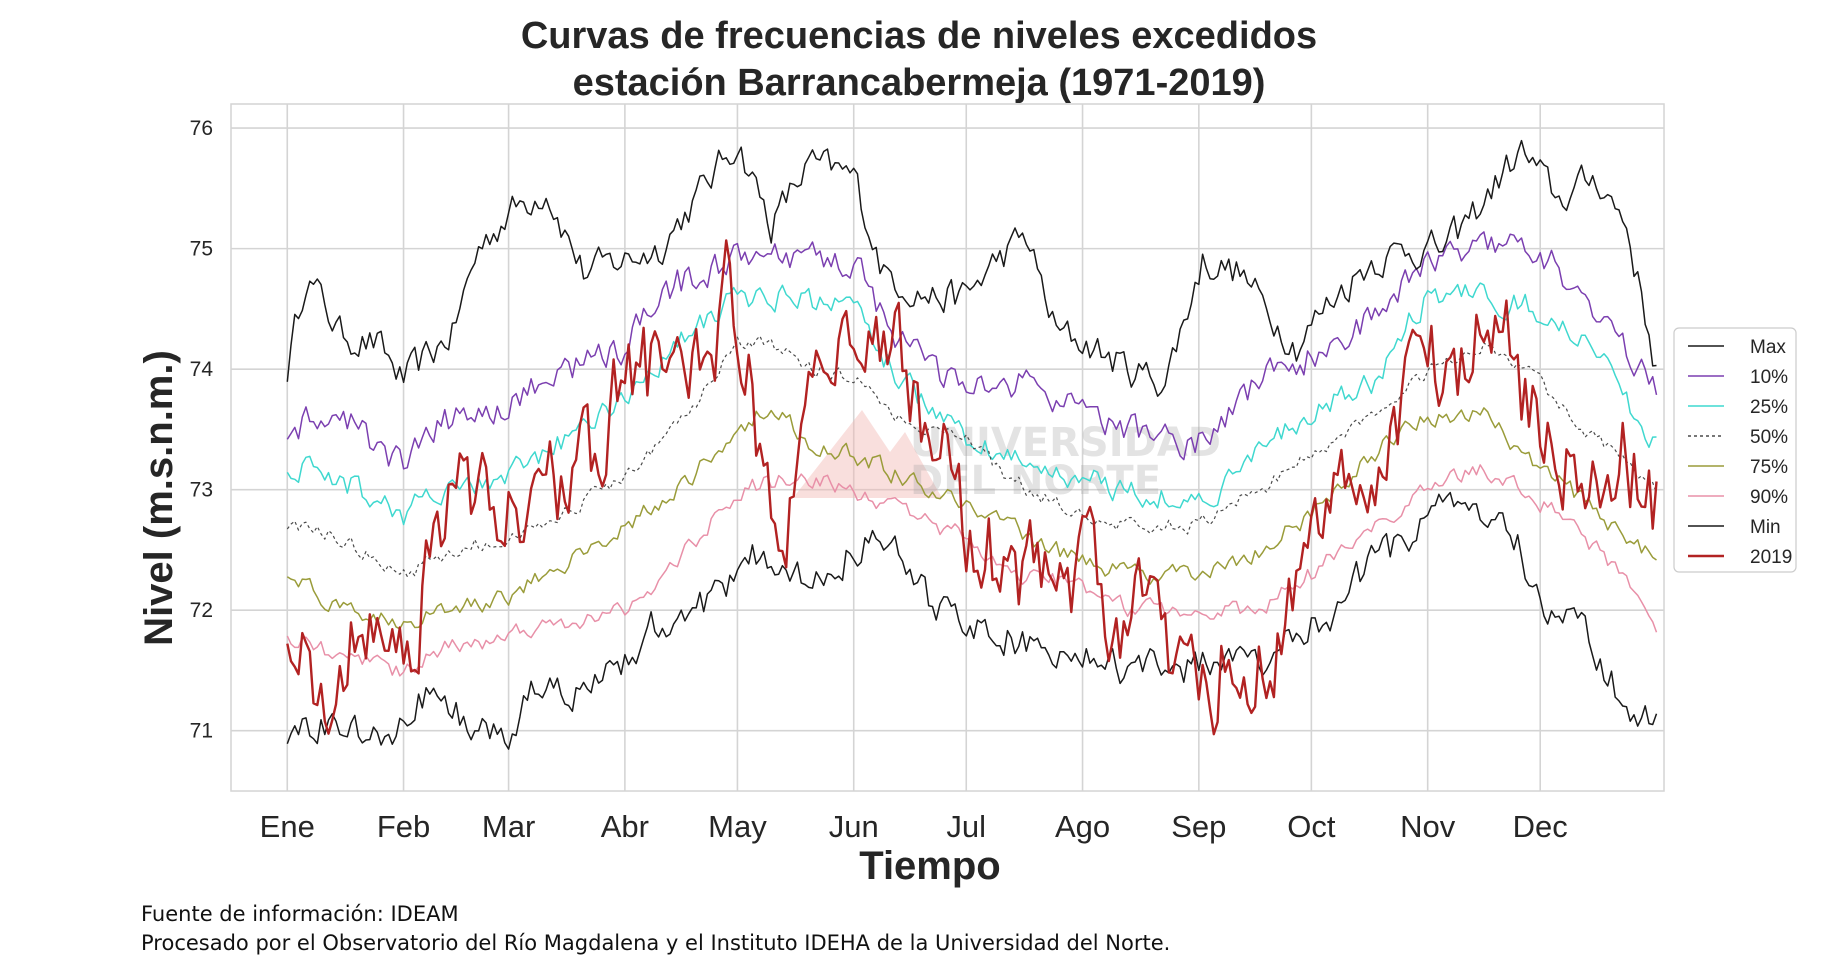 Image resolution: width=1829 pixels, height=955 pixels. What do you see at coordinates (854, 826) in the screenshot?
I see `x-tick-label-5: Jun` at bounding box center [854, 826].